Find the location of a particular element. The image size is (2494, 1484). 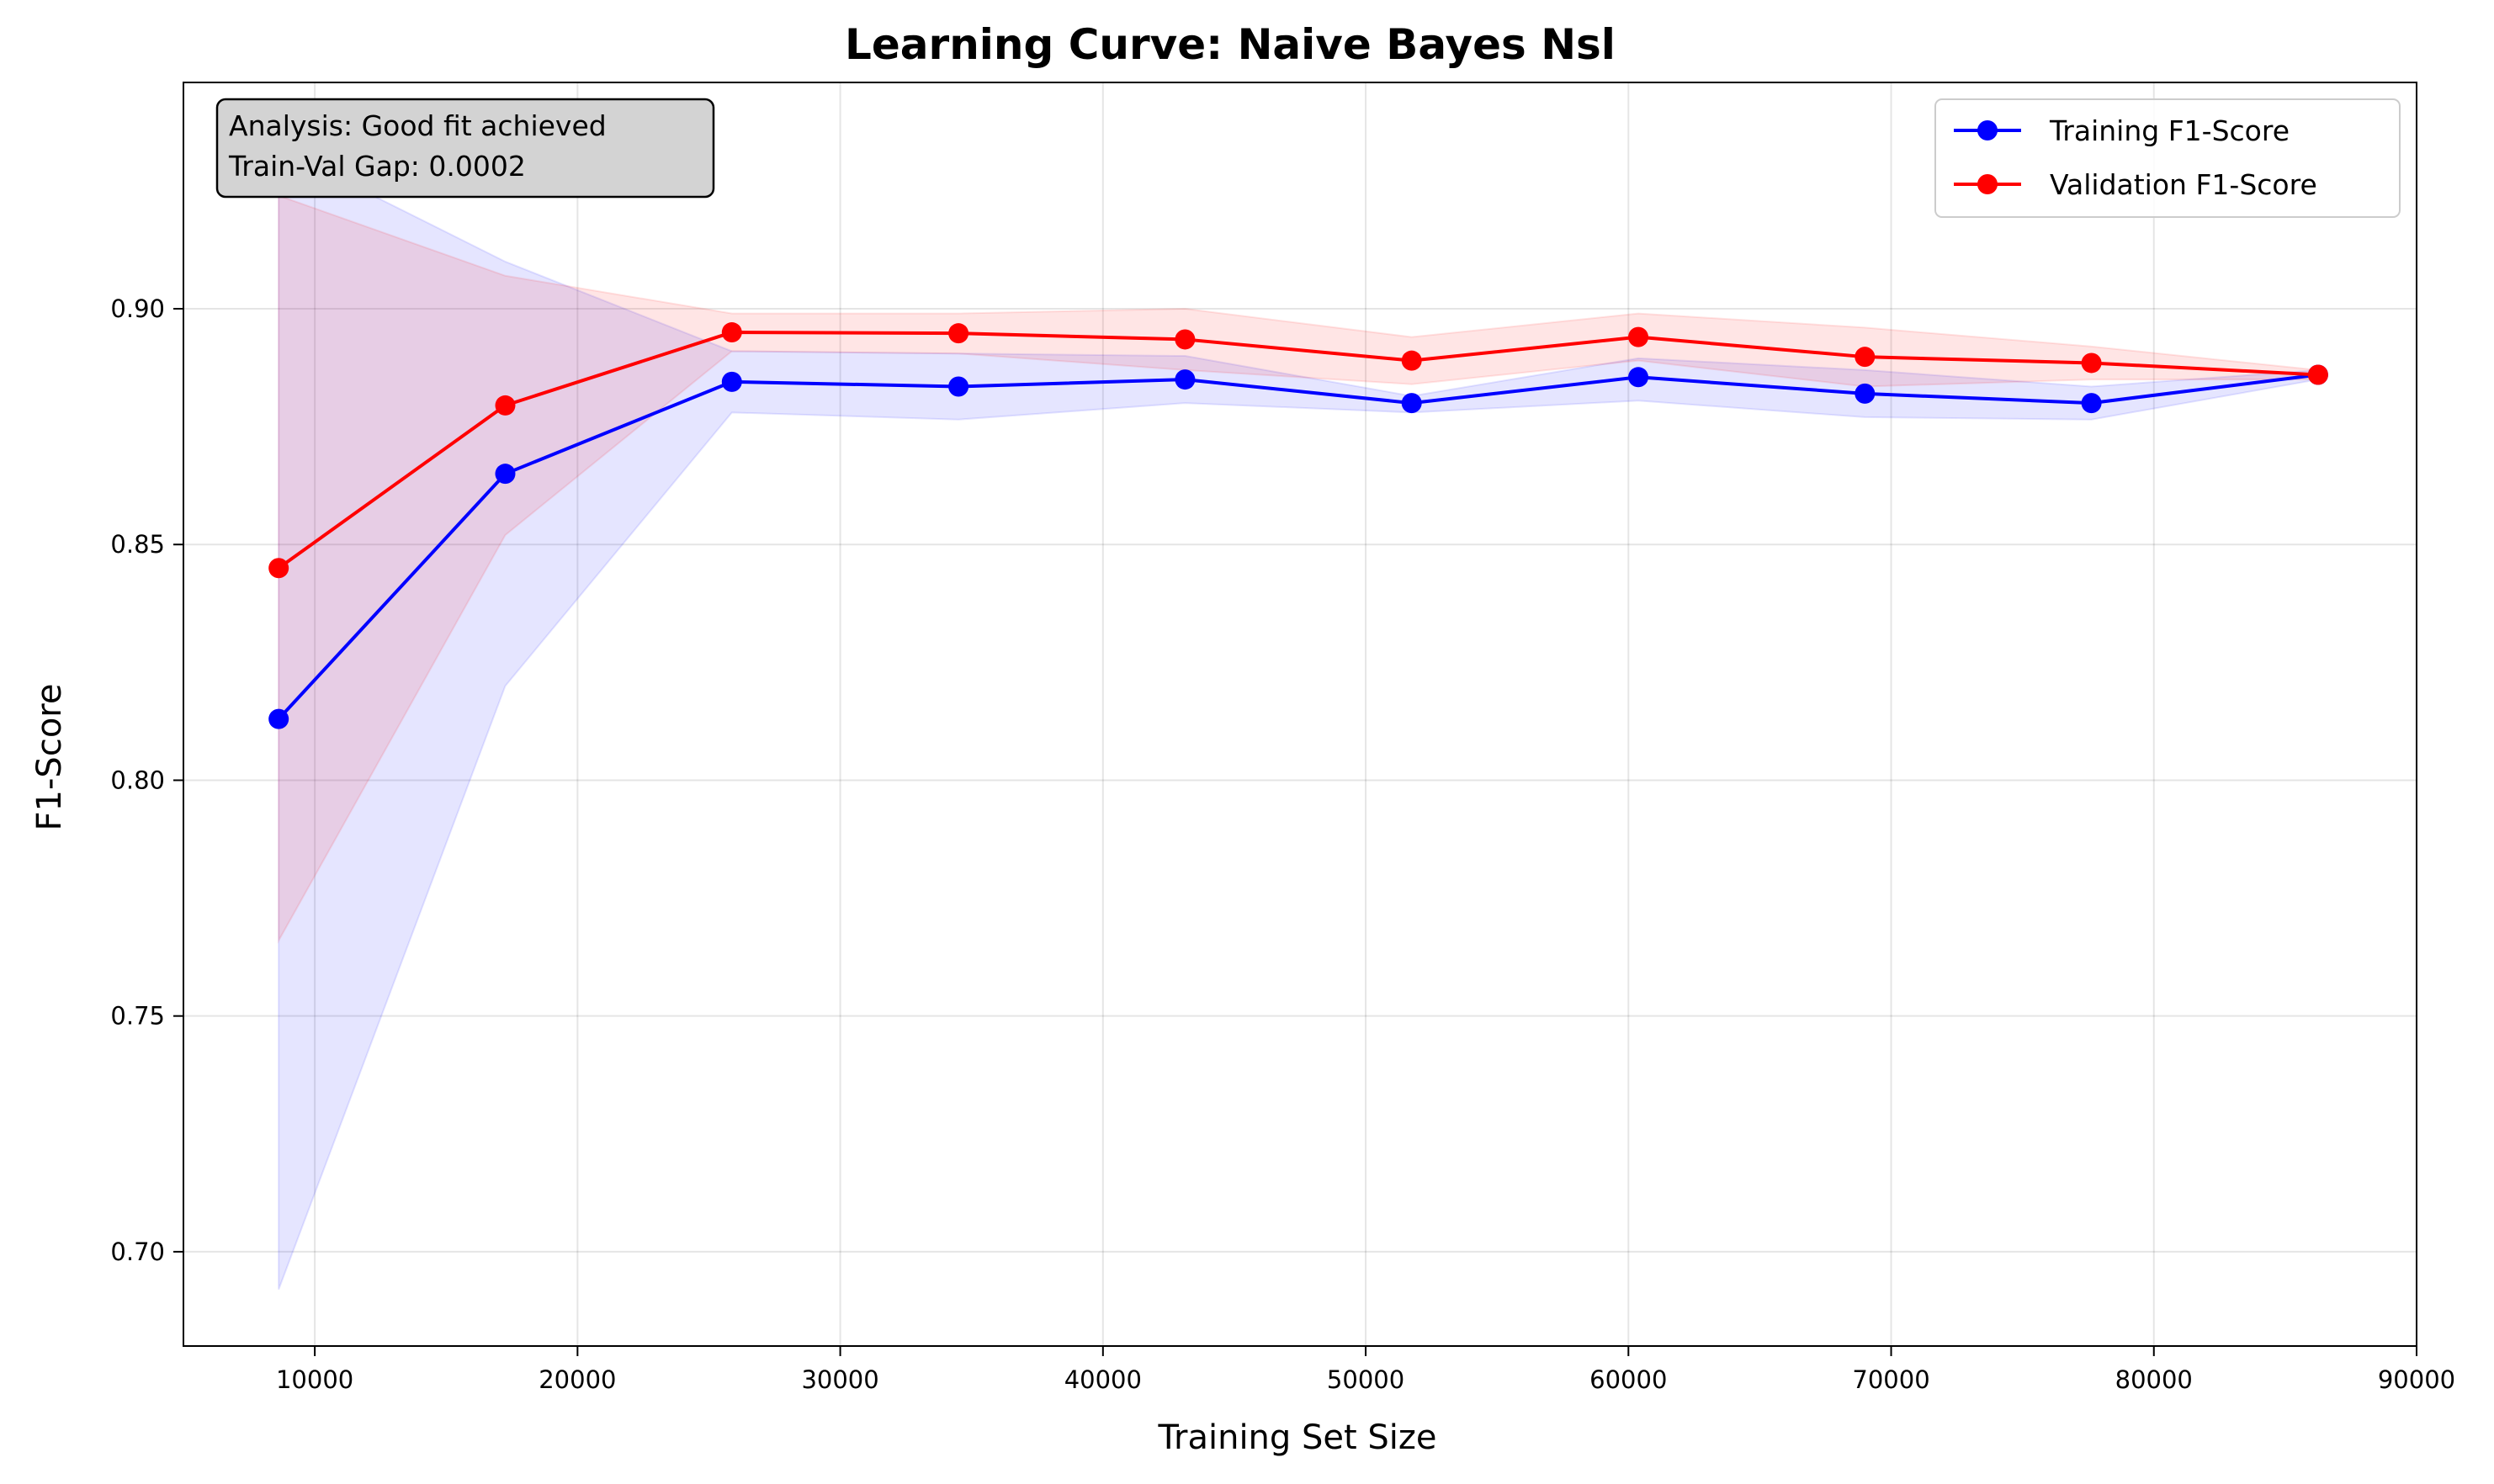

y-tick-label: 0.90 is located at coordinates (137, 308).